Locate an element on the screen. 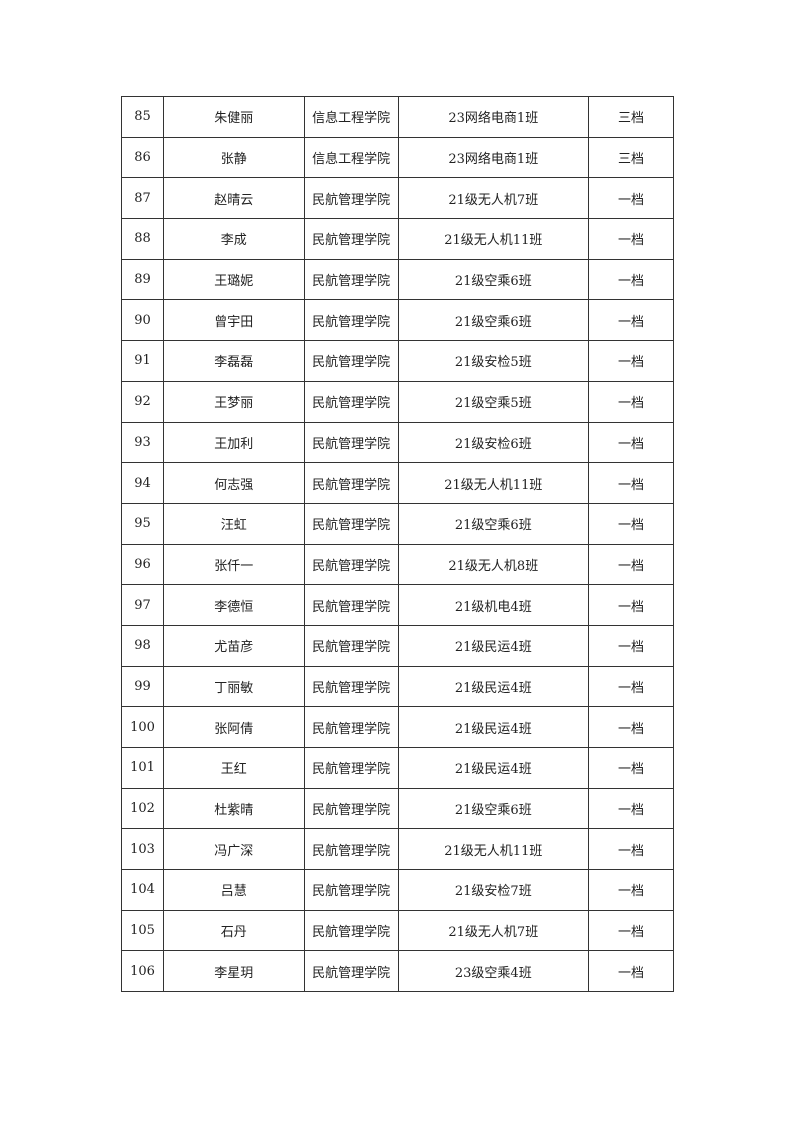 The height and width of the screenshot is (1122, 793). college: 信息工程学院 is located at coordinates (351, 117).